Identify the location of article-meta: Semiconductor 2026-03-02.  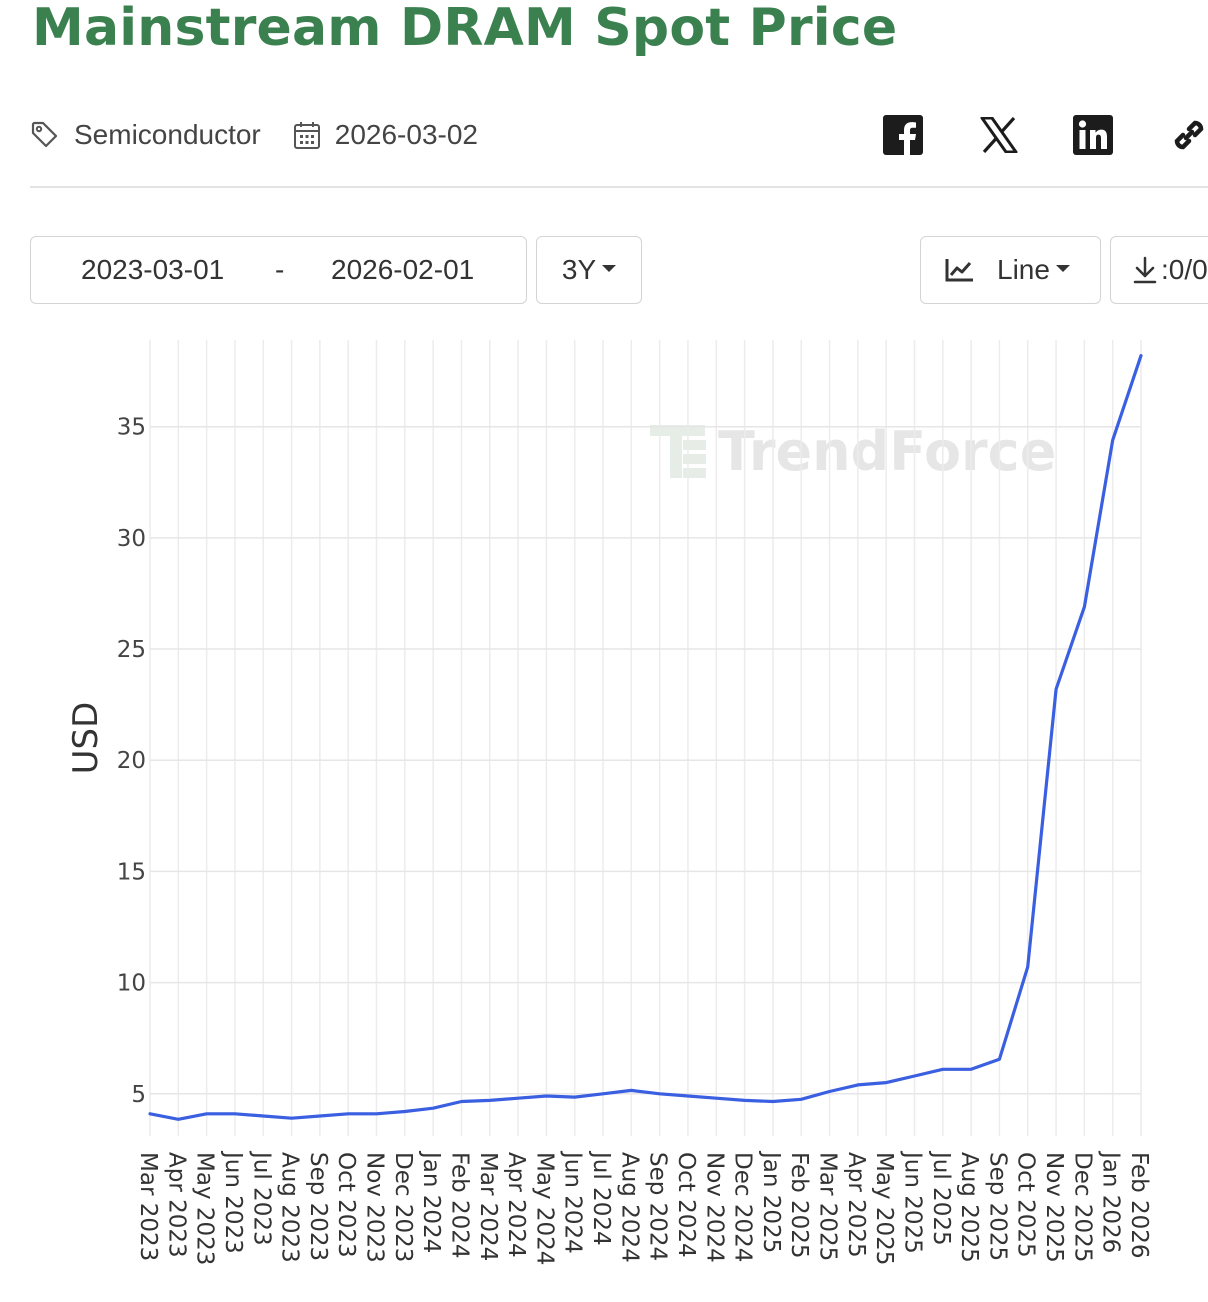
(254, 135).